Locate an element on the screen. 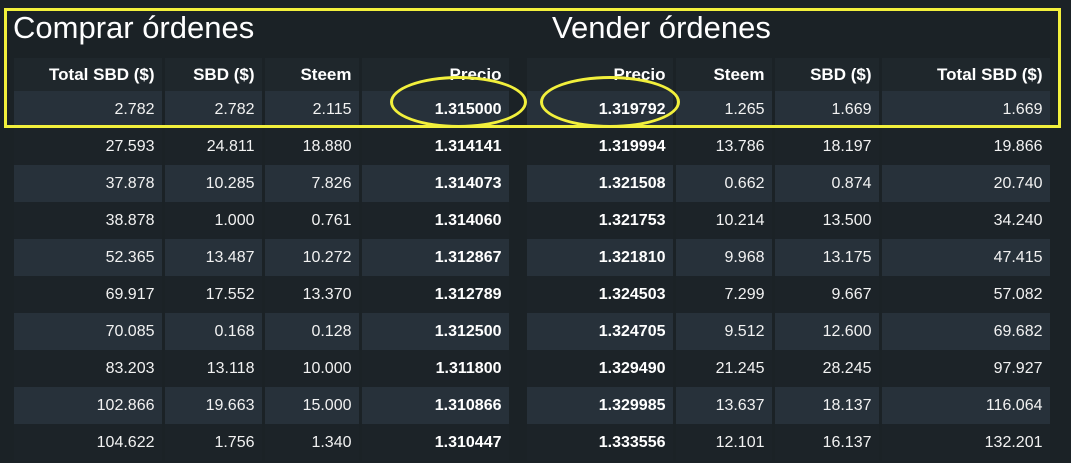 This screenshot has width=1071, height=463. buy-cell-value: 1.000 is located at coordinates (214, 220).